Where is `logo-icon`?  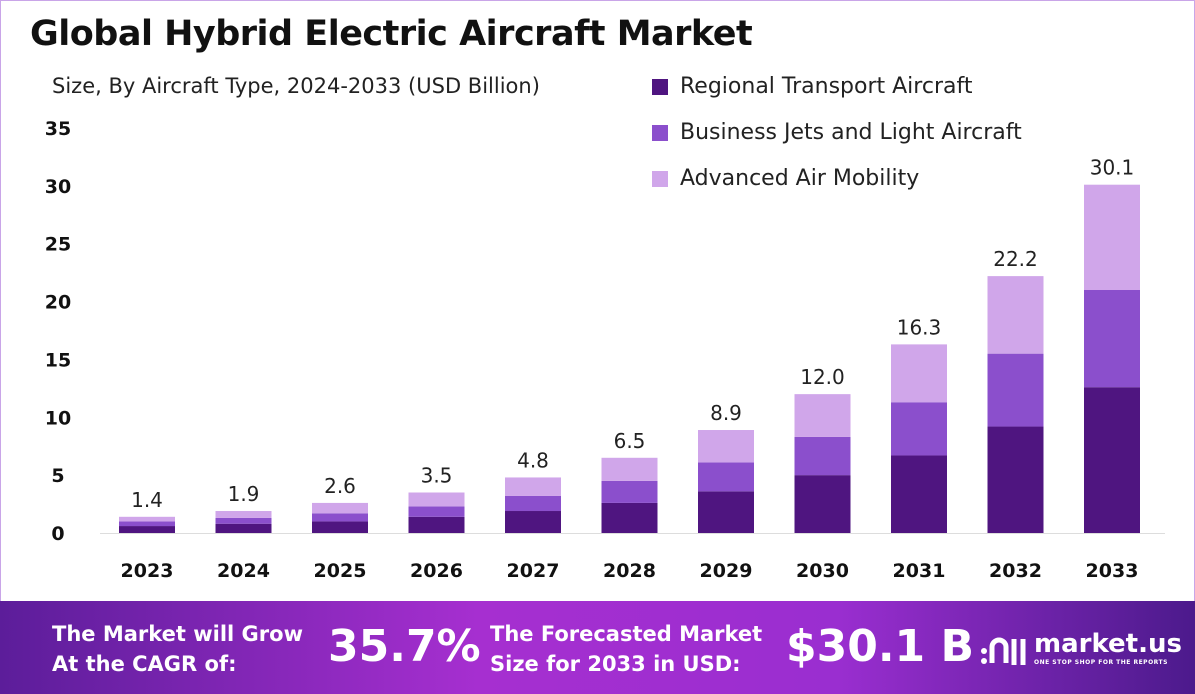
logo-icon is located at coordinates (1003, 651).